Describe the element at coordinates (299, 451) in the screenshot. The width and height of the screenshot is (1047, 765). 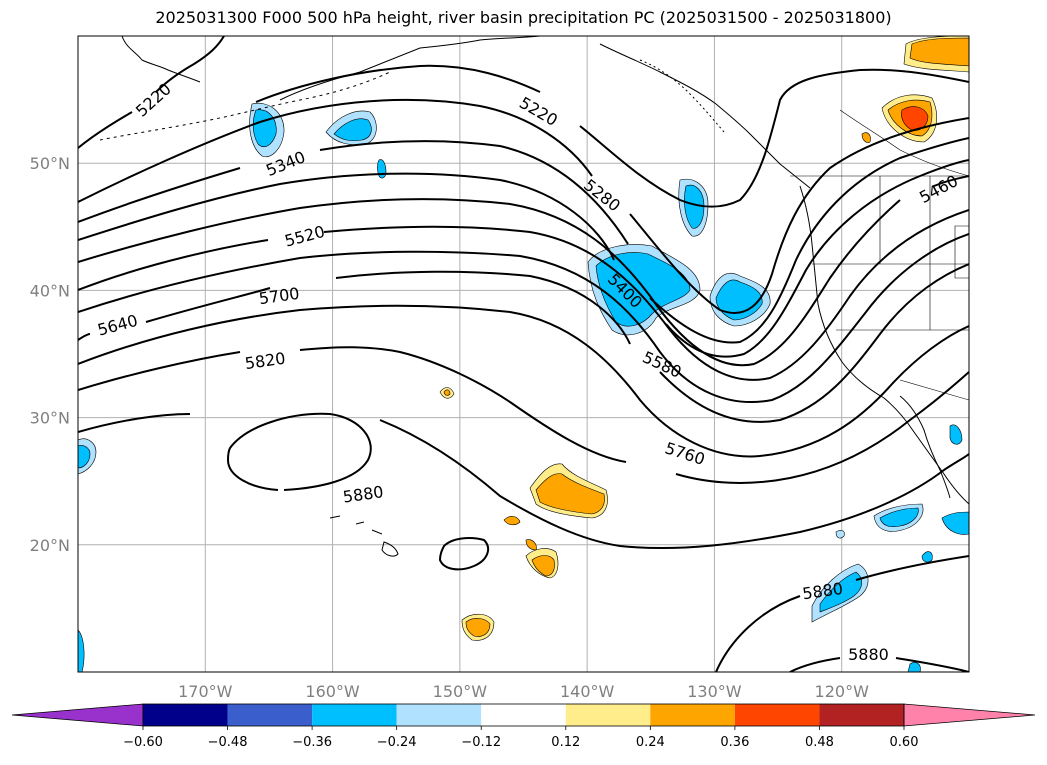
I see `contour-5880-ring` at that location.